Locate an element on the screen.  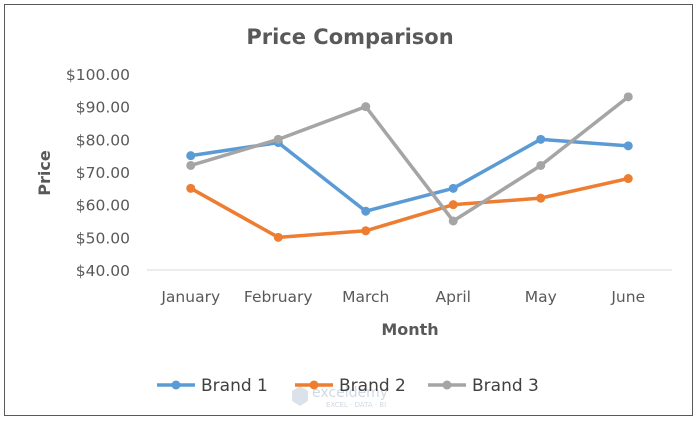
x-axis-title: Month is located at coordinates (409, 329).